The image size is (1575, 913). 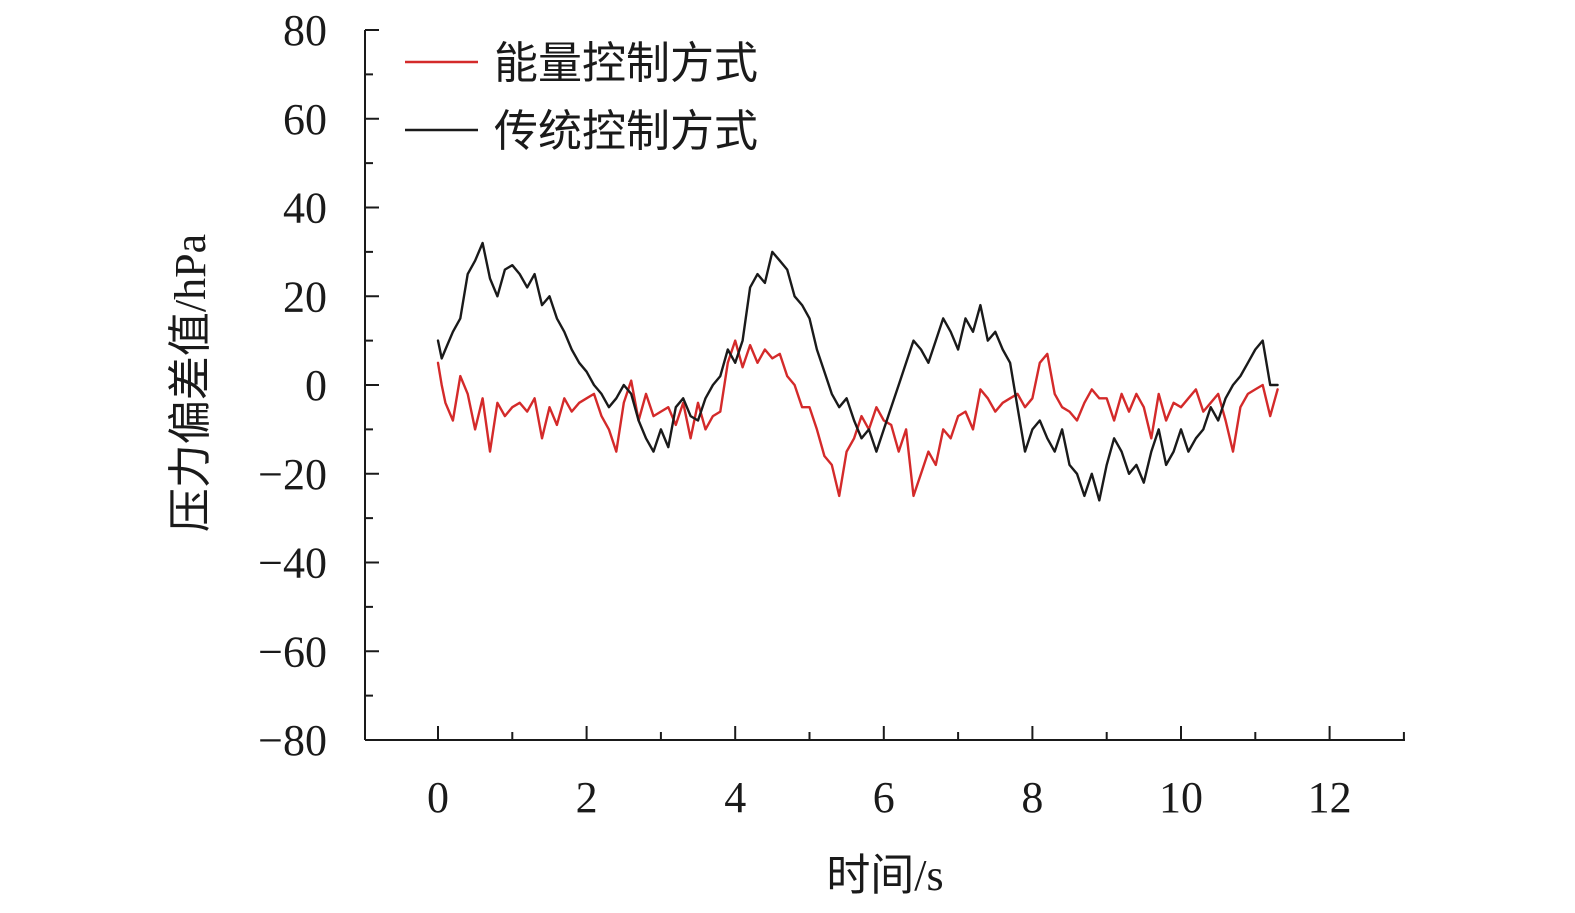 I want to click on y-tick-label: 80, so click(x=305, y=30).